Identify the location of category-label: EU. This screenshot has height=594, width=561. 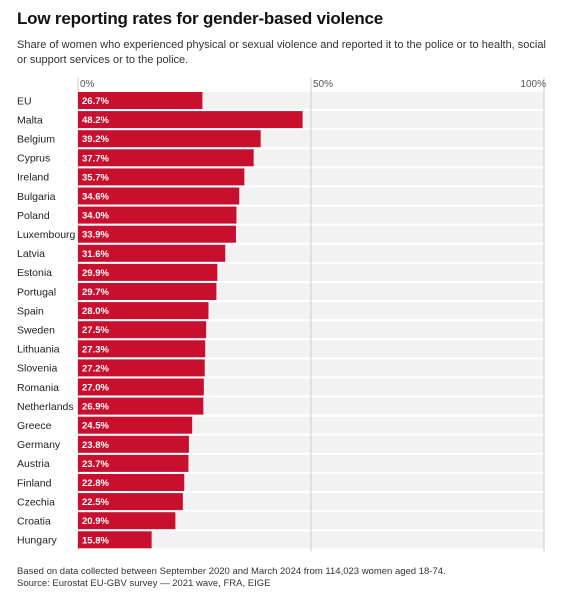
(24, 101).